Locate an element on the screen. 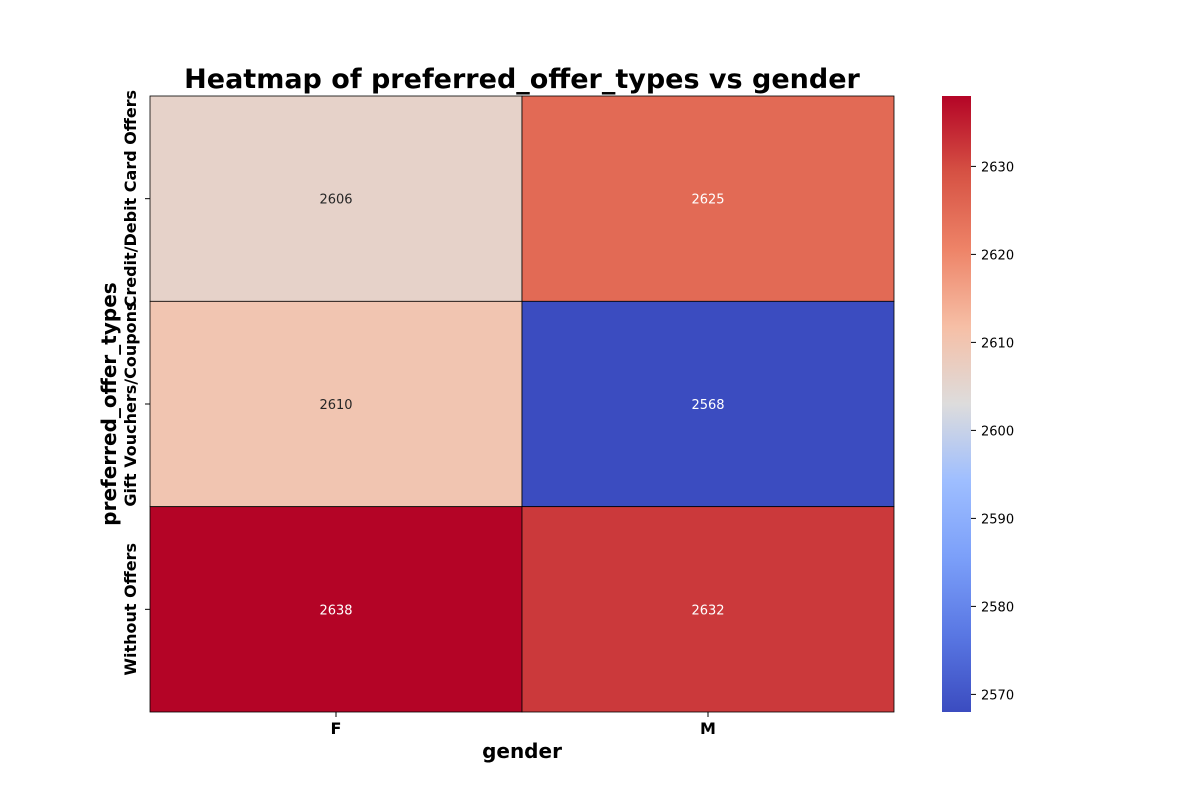  colorbar-tick-label: 2610 is located at coordinates (997, 343).